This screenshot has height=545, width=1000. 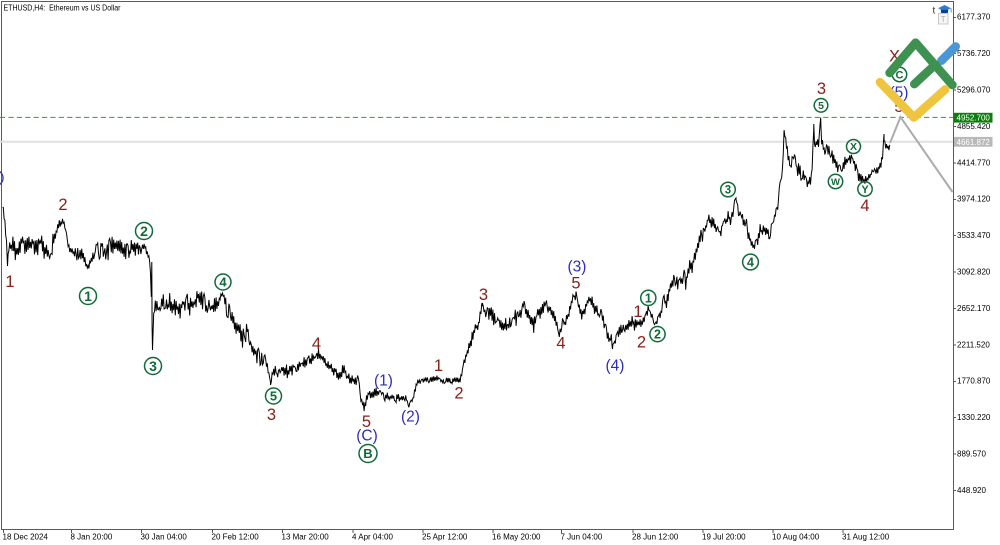 What do you see at coordinates (974, 381) in the screenshot?
I see `svg-text: 1770.870` at bounding box center [974, 381].